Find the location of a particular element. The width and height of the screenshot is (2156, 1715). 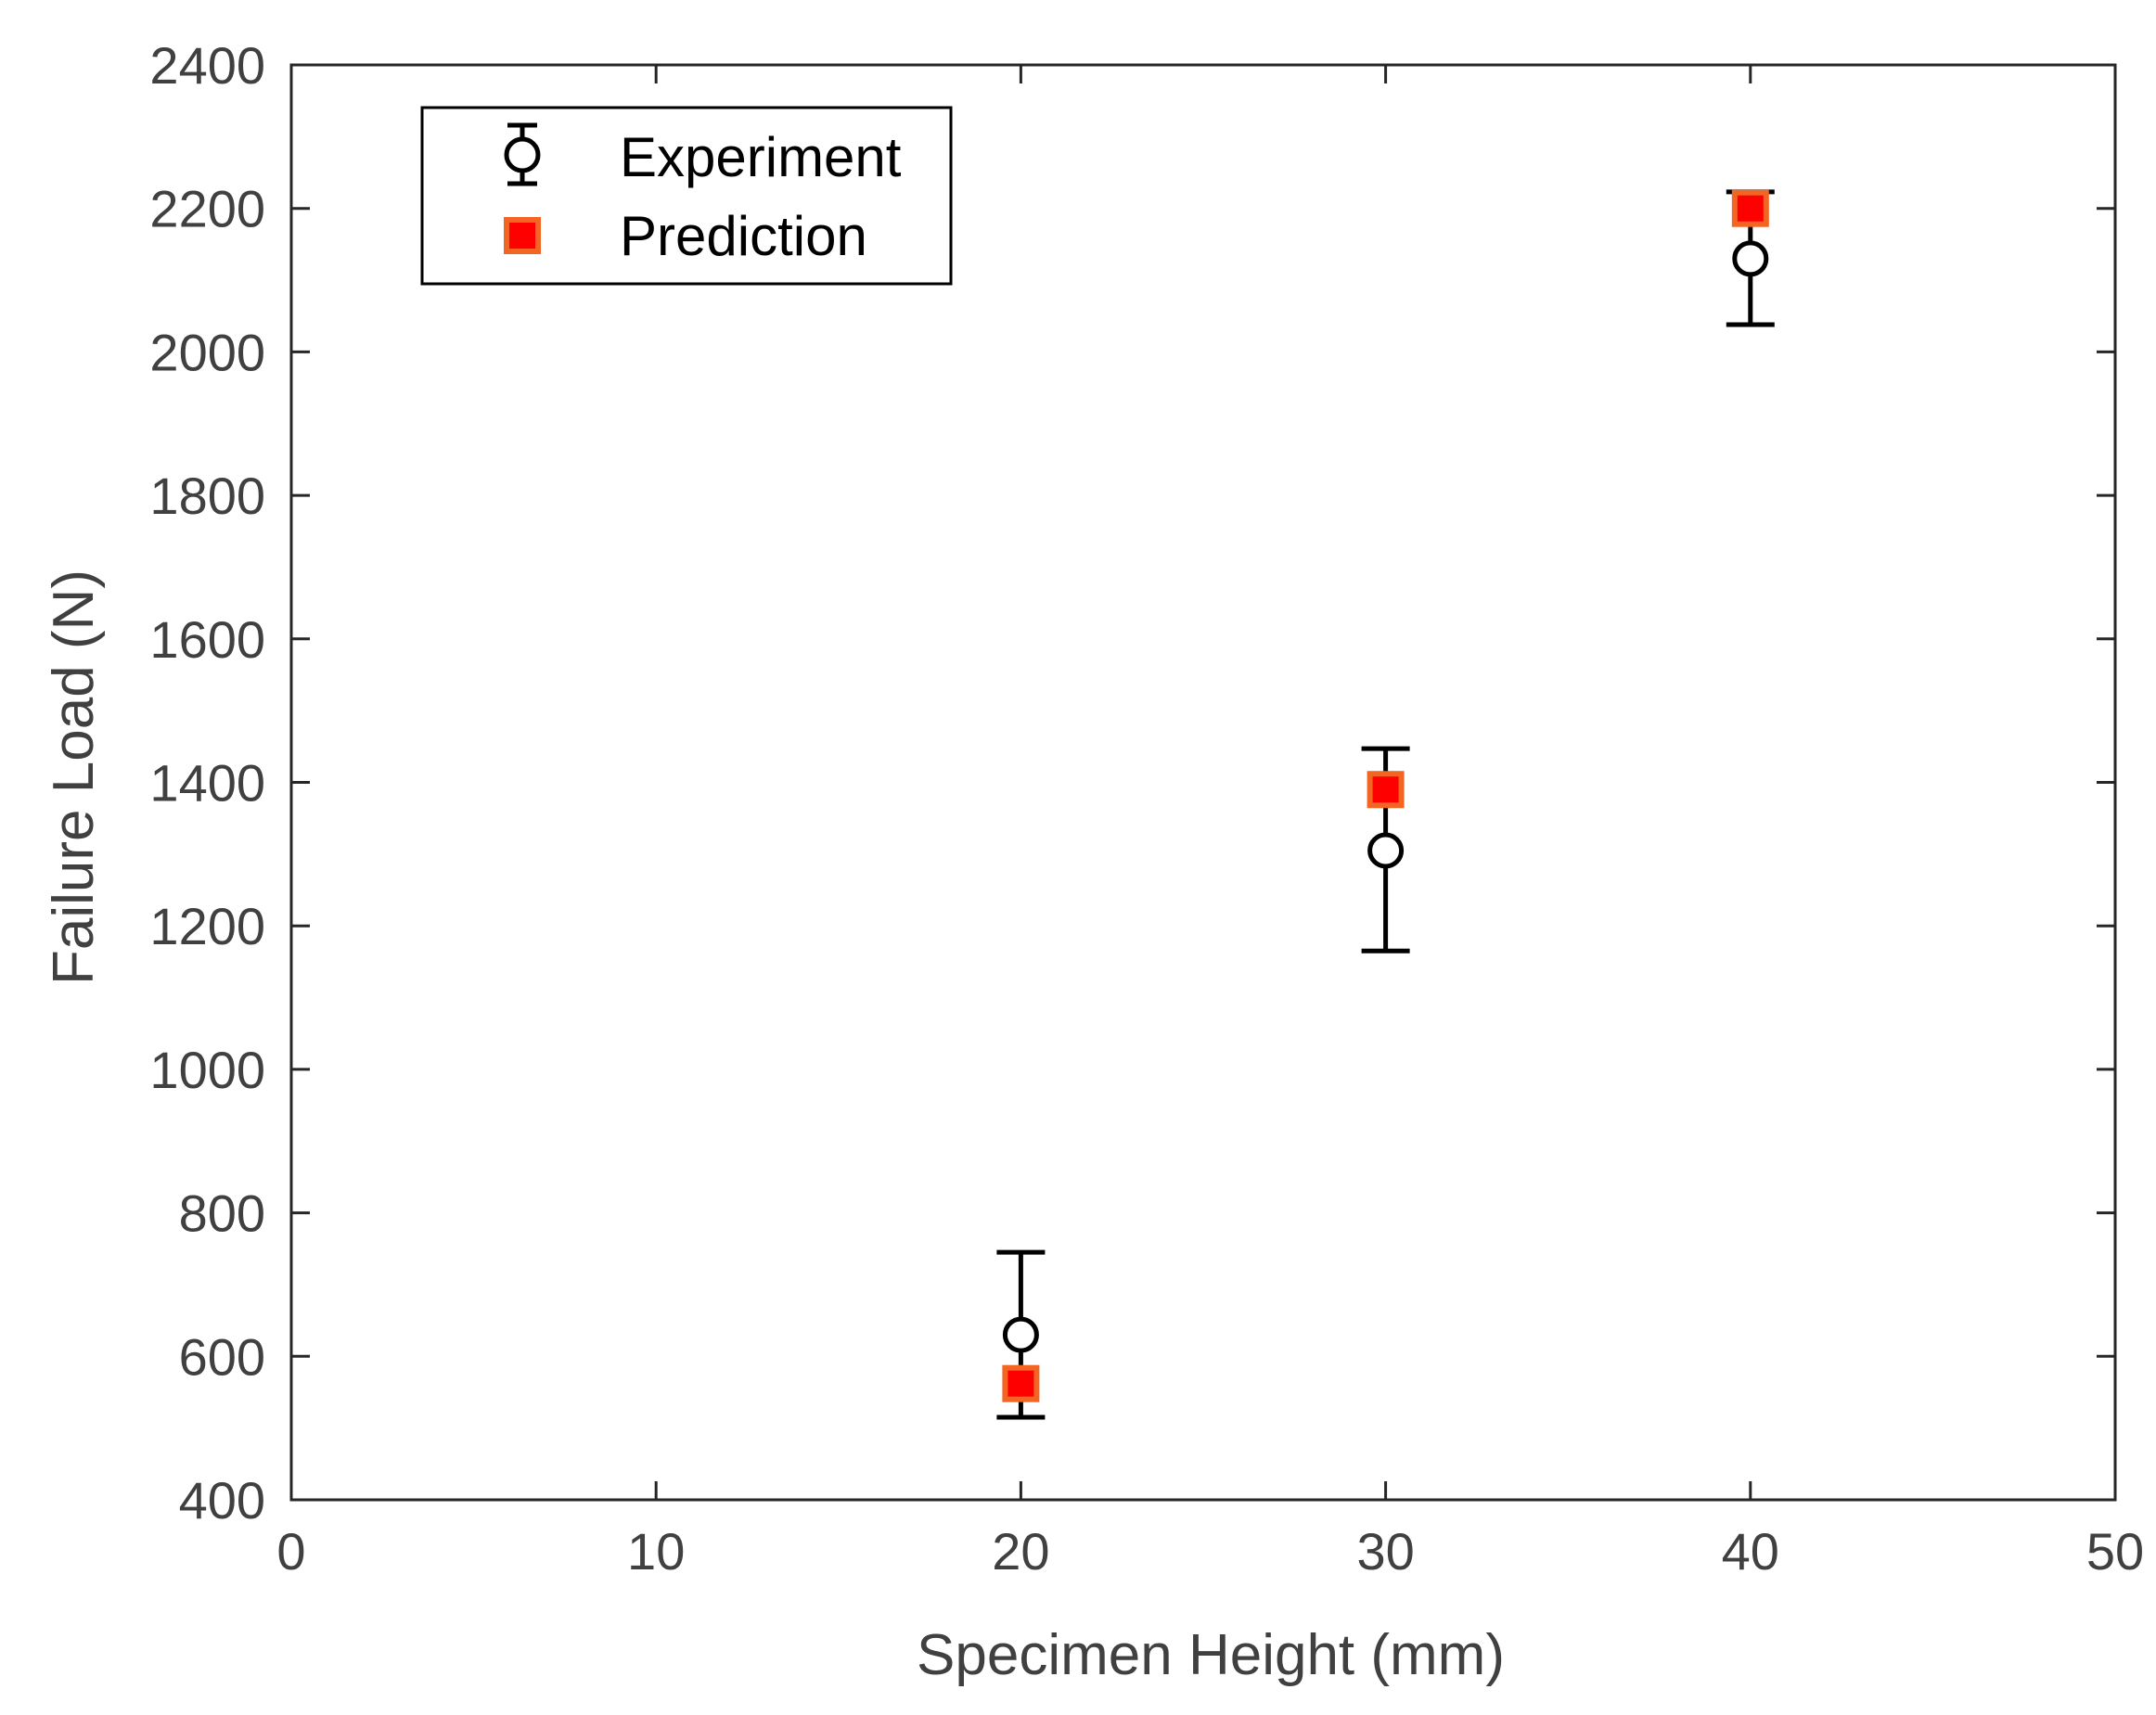

x-tick-label: 20 is located at coordinates (1020, 1551).